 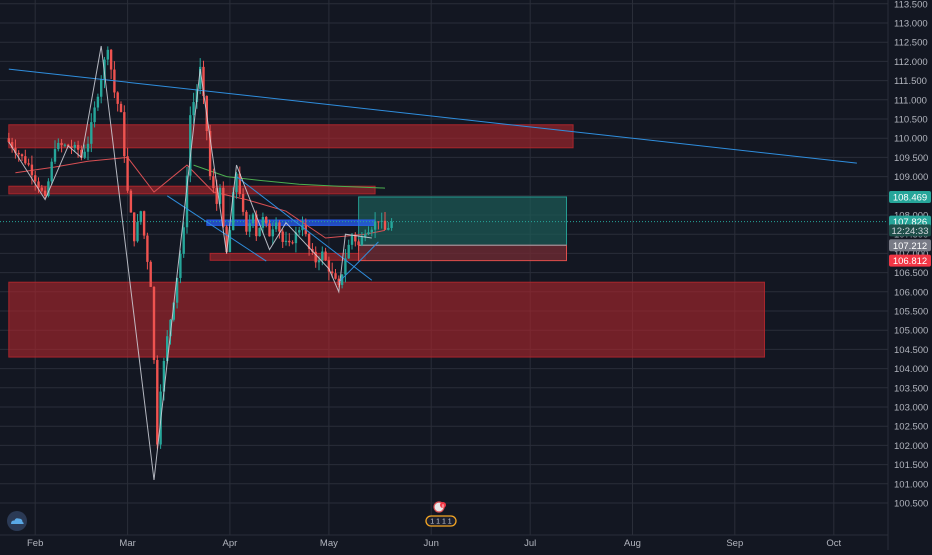 What do you see at coordinates (441, 514) in the screenshot?
I see `chart-markers: 0 1 1 1 1` at bounding box center [441, 514].